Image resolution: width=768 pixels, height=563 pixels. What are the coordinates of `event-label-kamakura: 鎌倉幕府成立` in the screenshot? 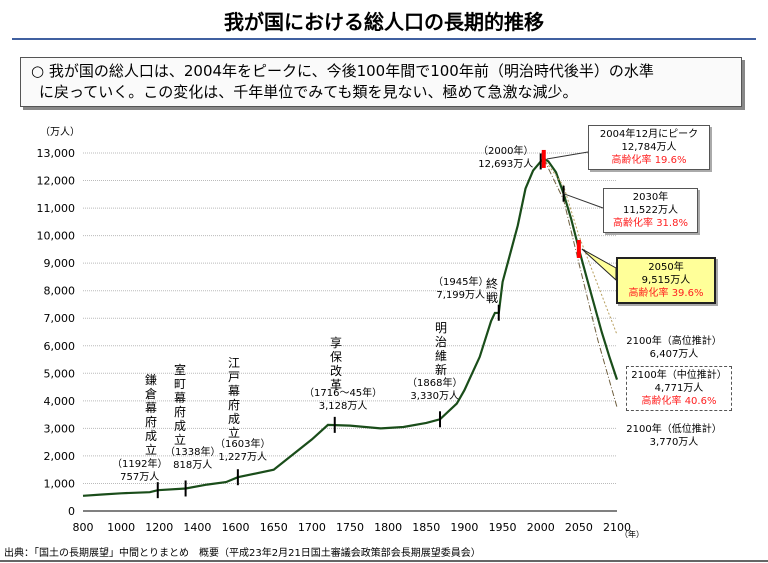 It's located at (150, 415).